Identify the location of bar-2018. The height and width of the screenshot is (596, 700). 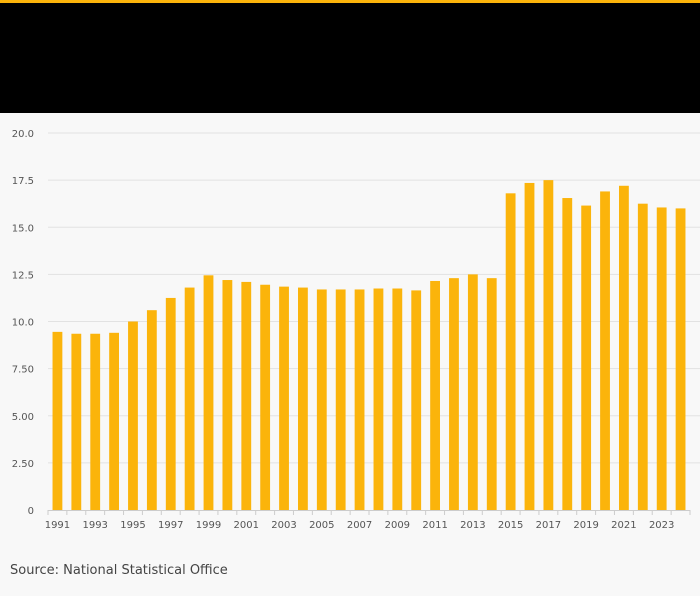
(567, 354).